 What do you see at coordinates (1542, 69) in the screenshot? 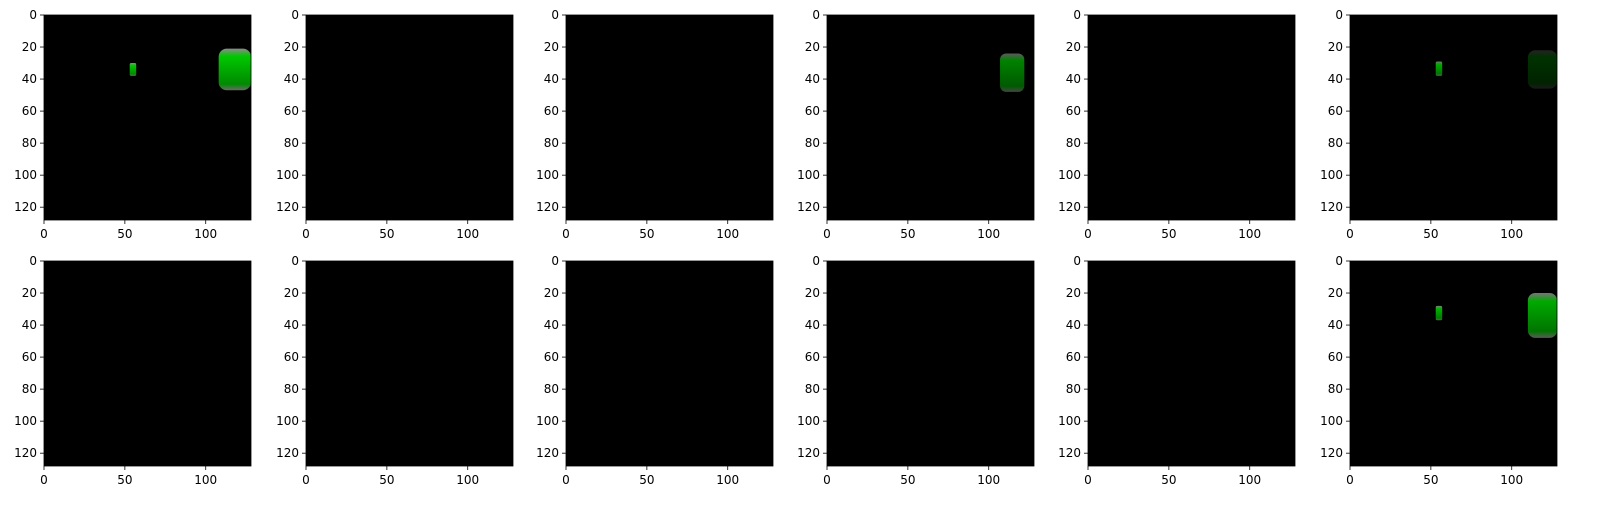
I see `object-faint-blob` at bounding box center [1542, 69].